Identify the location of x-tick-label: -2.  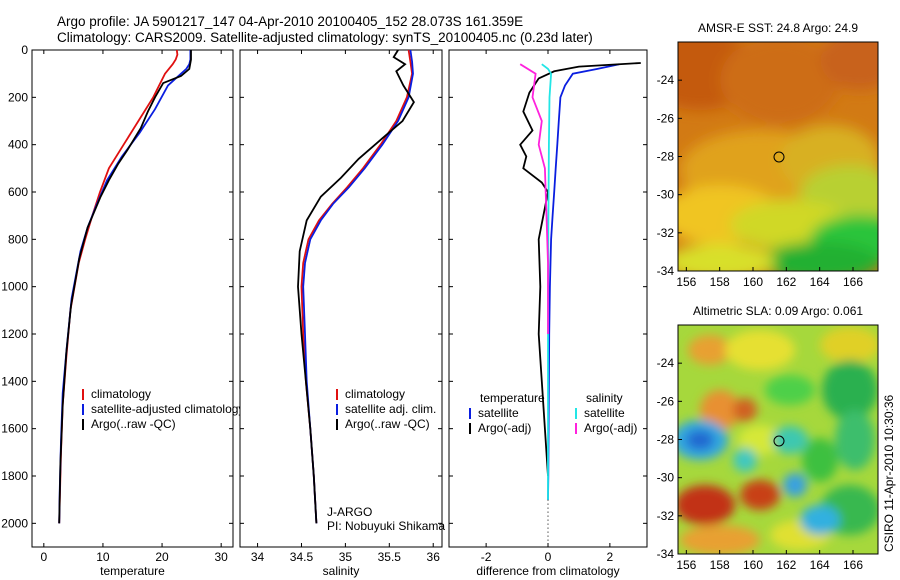
(486, 557).